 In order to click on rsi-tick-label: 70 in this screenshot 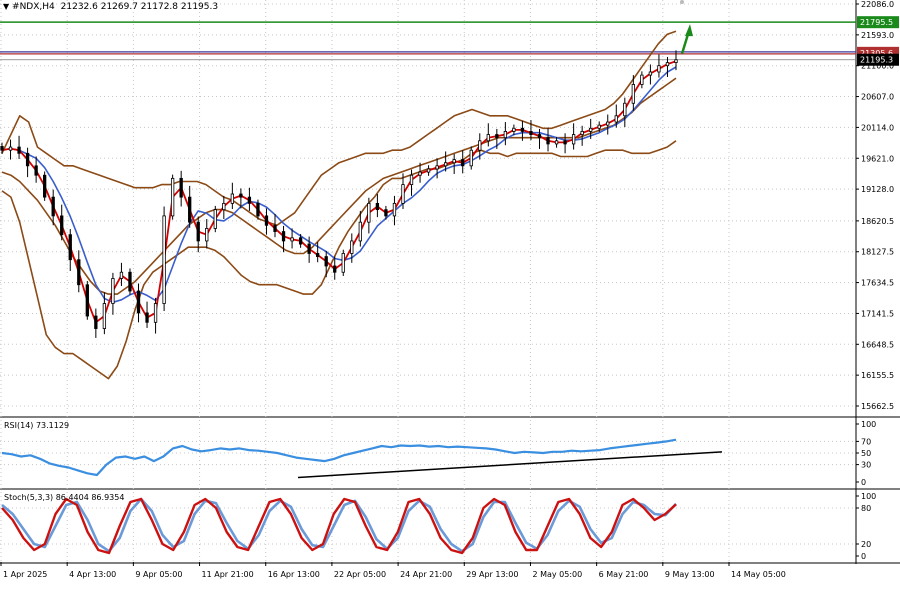, I will do `click(866, 441)`.